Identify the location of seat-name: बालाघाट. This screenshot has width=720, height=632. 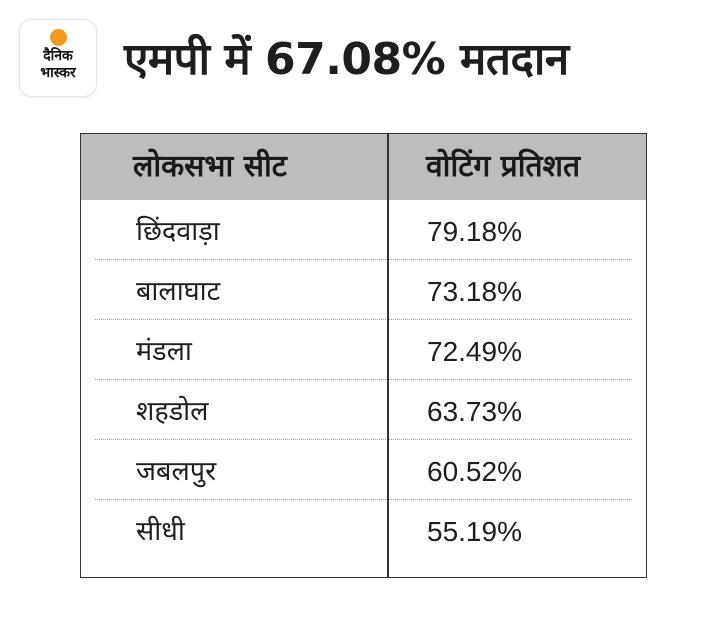
(178, 291).